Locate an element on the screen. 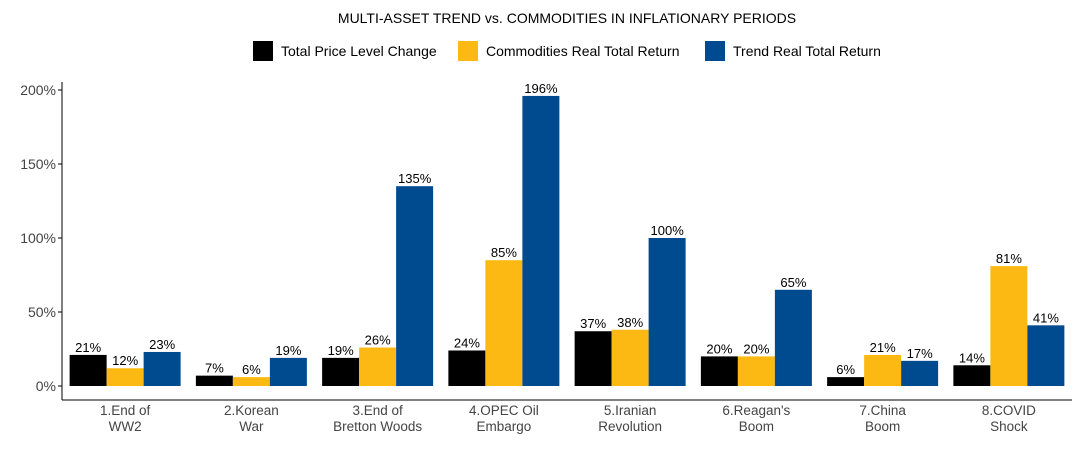  x-tick-label: WW2 is located at coordinates (125, 426).